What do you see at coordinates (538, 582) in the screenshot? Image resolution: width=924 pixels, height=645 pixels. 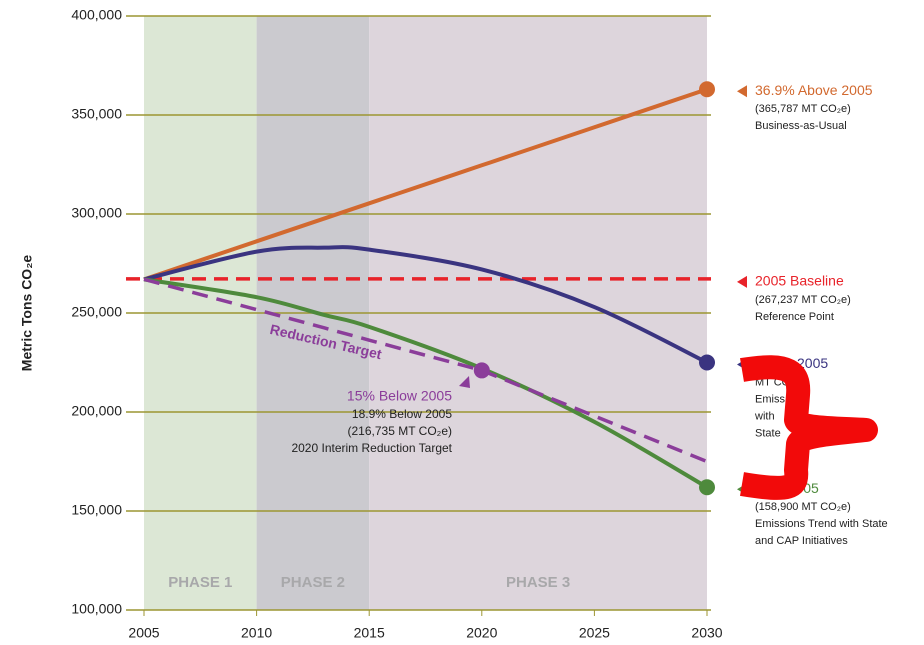 I see `phase-label: PHASE 3` at bounding box center [538, 582].